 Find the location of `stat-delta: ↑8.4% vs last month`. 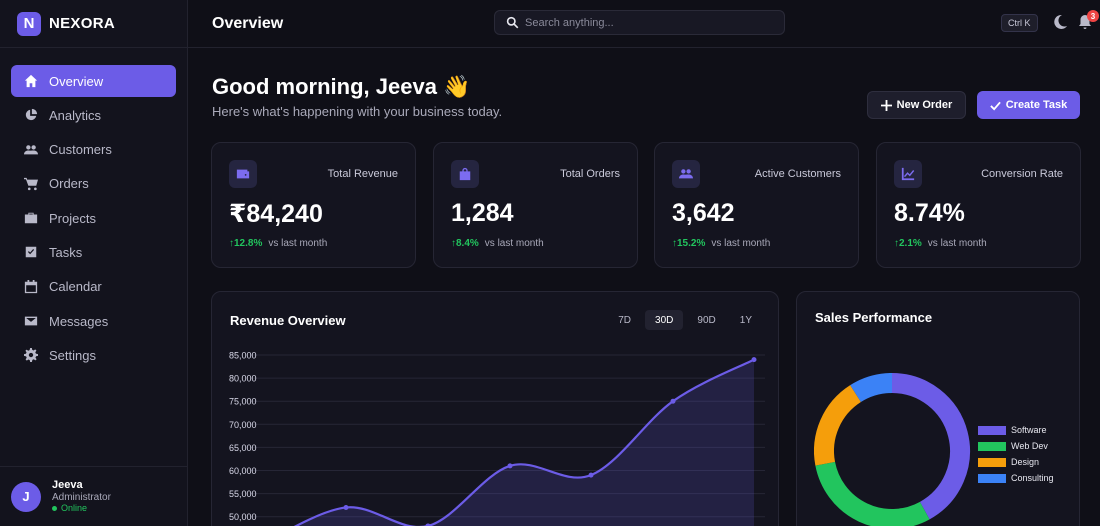

stat-delta: ↑8.4% vs last month is located at coordinates (497, 243).